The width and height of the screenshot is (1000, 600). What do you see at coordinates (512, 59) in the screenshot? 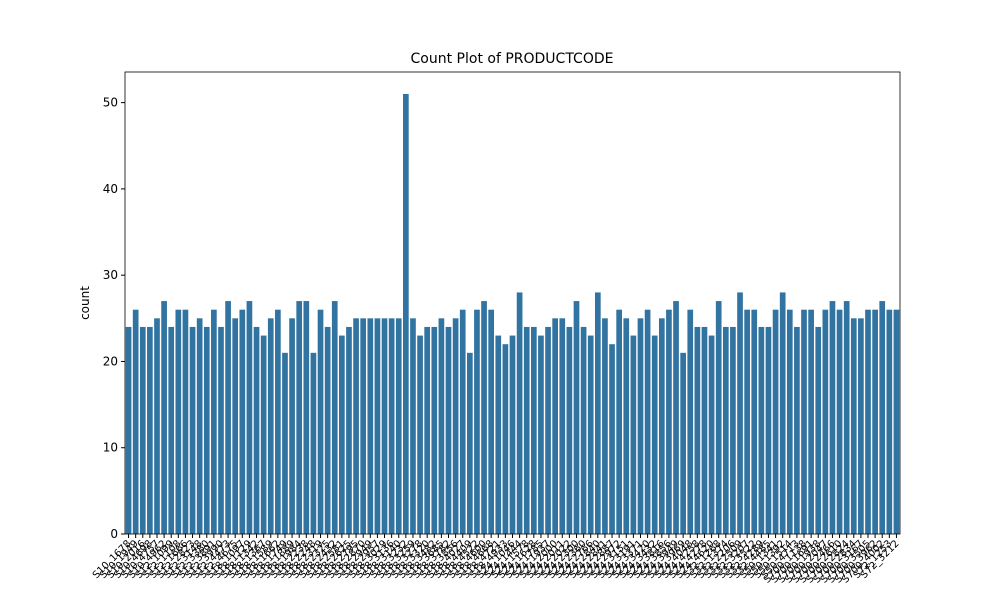
I see `chart-title: Count Plot of PRODUCTCODE` at bounding box center [512, 59].